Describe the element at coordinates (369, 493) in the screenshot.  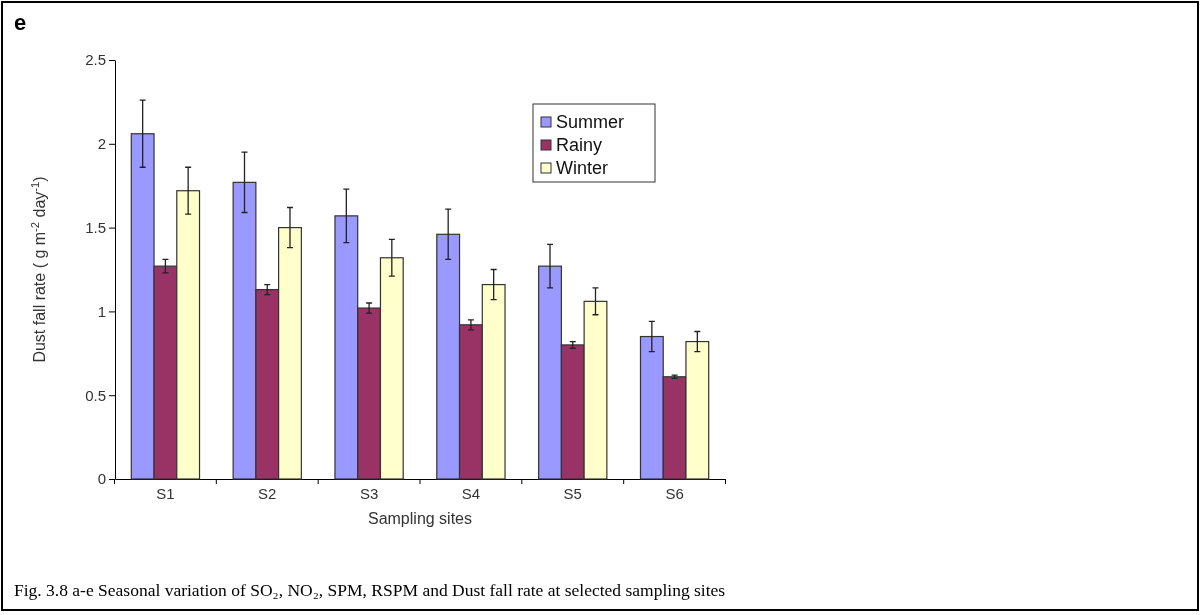
I see `x-tick-label: S3` at that location.